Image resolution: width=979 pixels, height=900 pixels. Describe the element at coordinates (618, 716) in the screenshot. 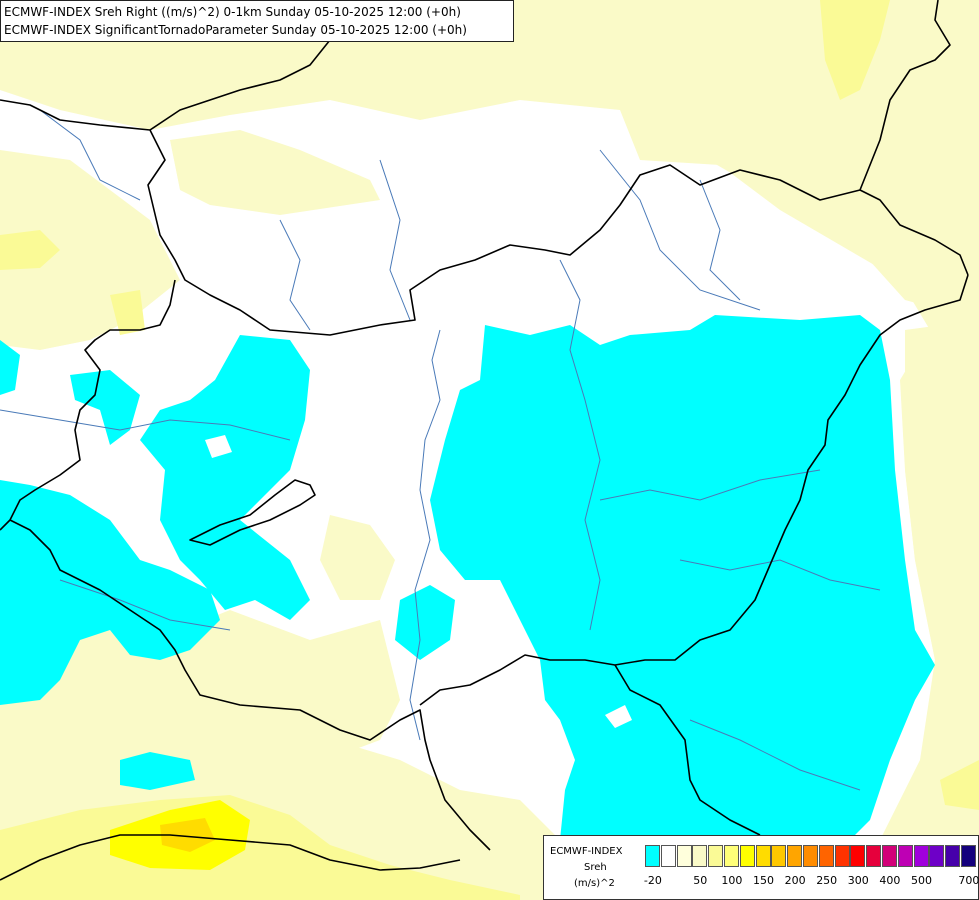

I see `white-hole-in-cyan` at that location.